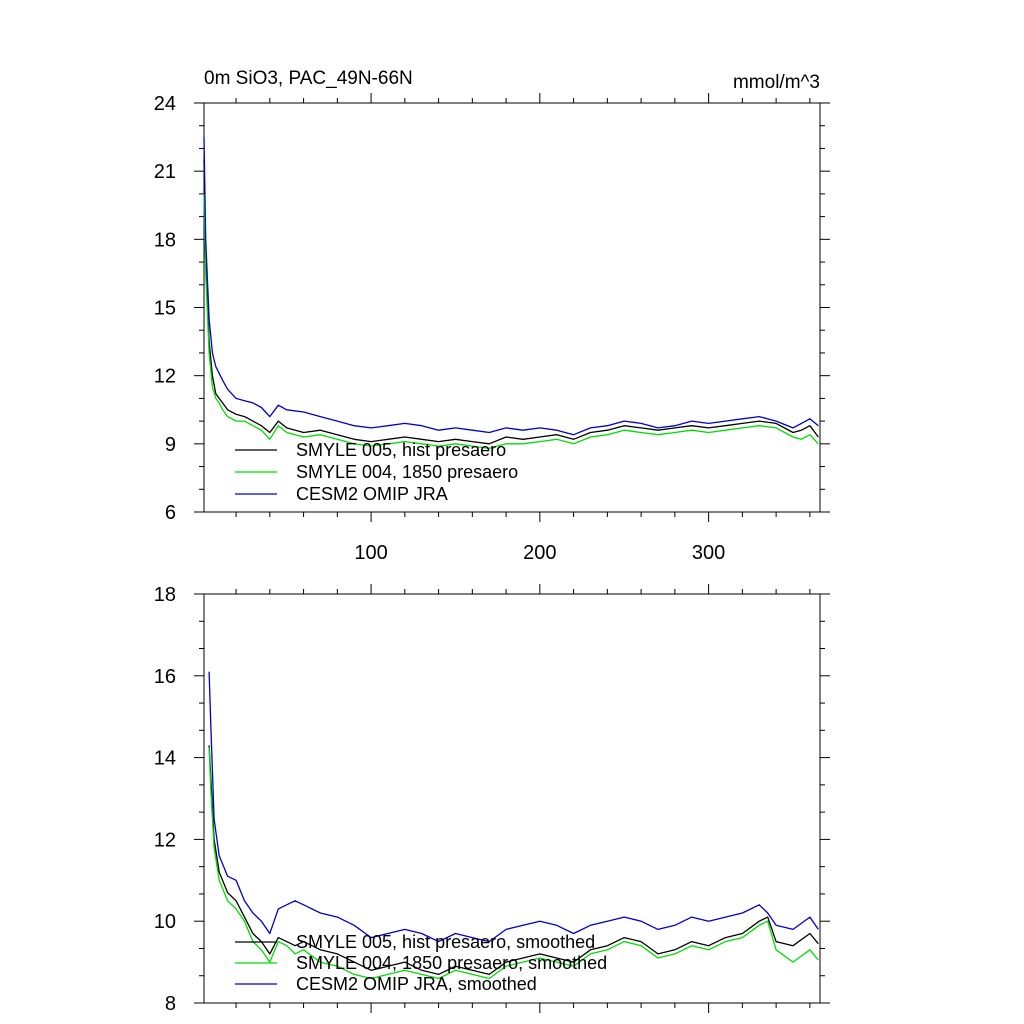 The height and width of the screenshot is (1024, 1024). What do you see at coordinates (170, 445) in the screenshot?
I see `y-tick-label: 9` at bounding box center [170, 445].